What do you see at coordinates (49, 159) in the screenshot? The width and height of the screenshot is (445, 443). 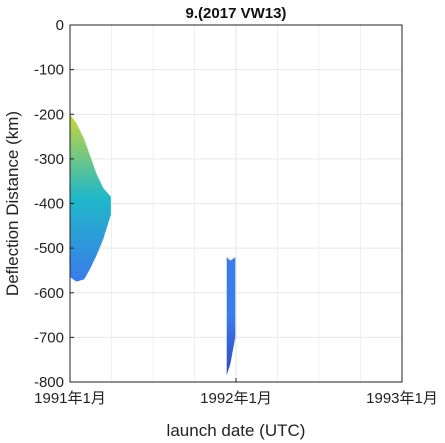 I see `y-tick-label: -300` at bounding box center [49, 159].